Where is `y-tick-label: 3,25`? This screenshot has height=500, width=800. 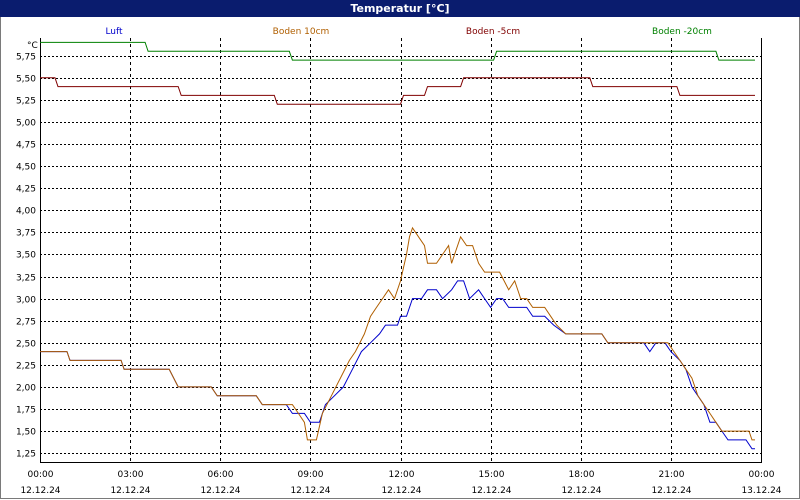 y-tick-label: 3,25 is located at coordinates (26, 279).